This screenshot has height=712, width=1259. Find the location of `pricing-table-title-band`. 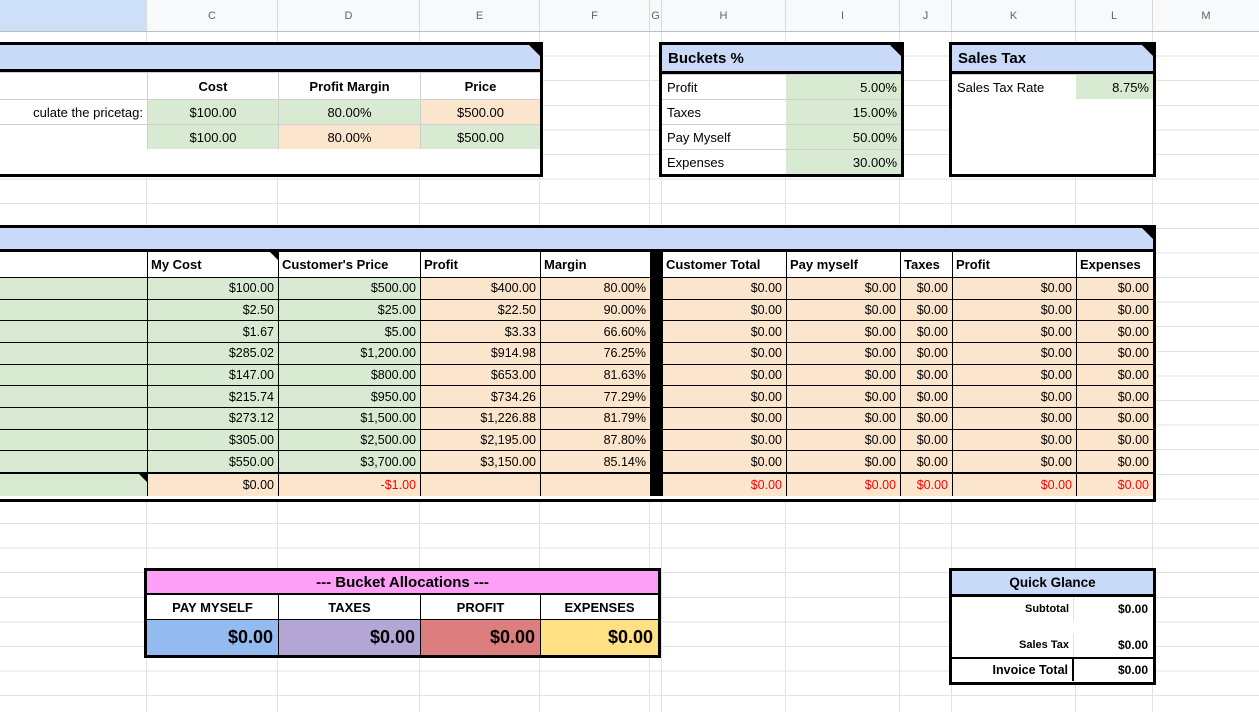

pricing-table-title-band is located at coordinates (270, 58).